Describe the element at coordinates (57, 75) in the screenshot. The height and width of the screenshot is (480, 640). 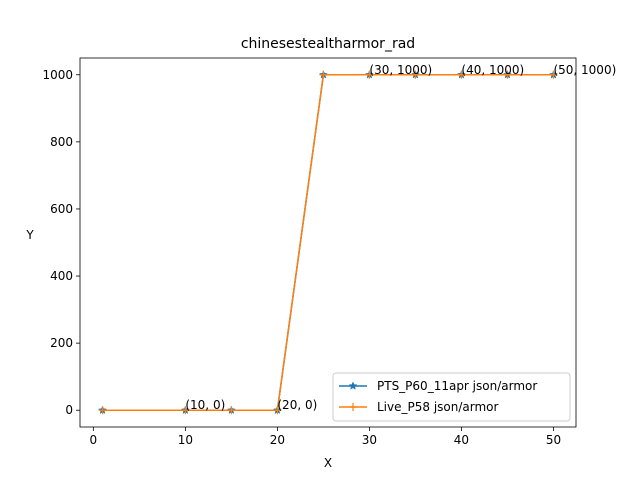
I see `y-tick-label: 1000` at that location.